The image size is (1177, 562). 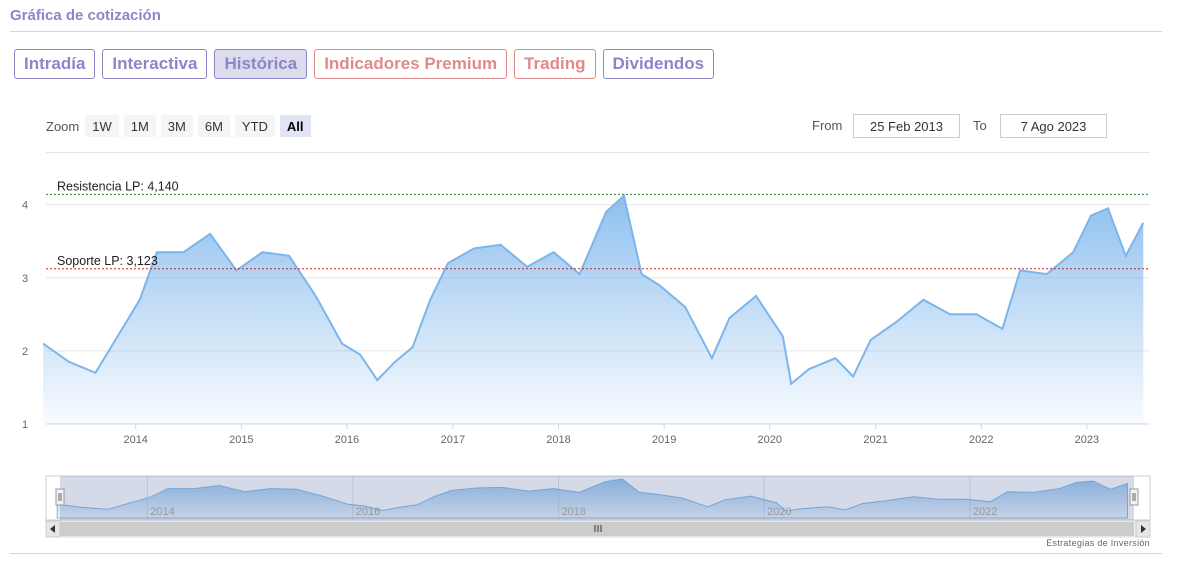 I want to click on navigator-selected-range, so click(x=597, y=498).